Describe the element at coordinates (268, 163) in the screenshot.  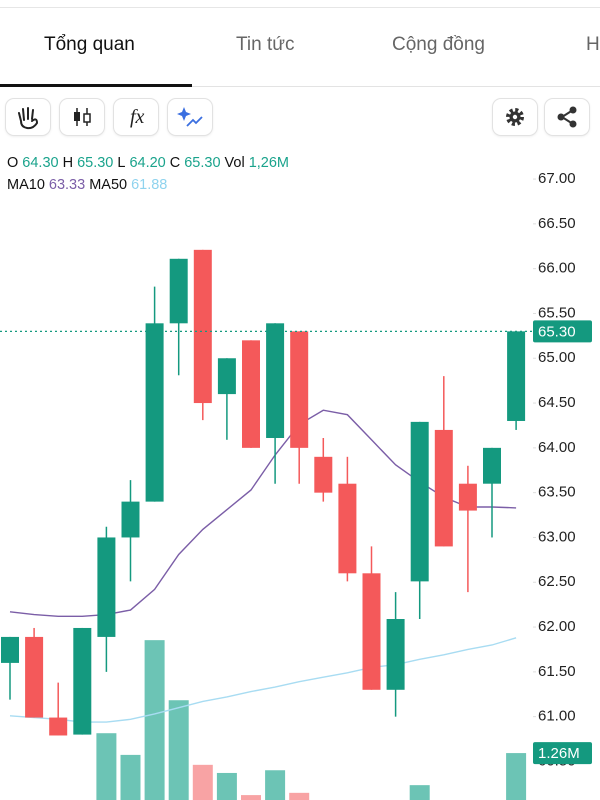
I see `legend-value: 1,26M` at that location.